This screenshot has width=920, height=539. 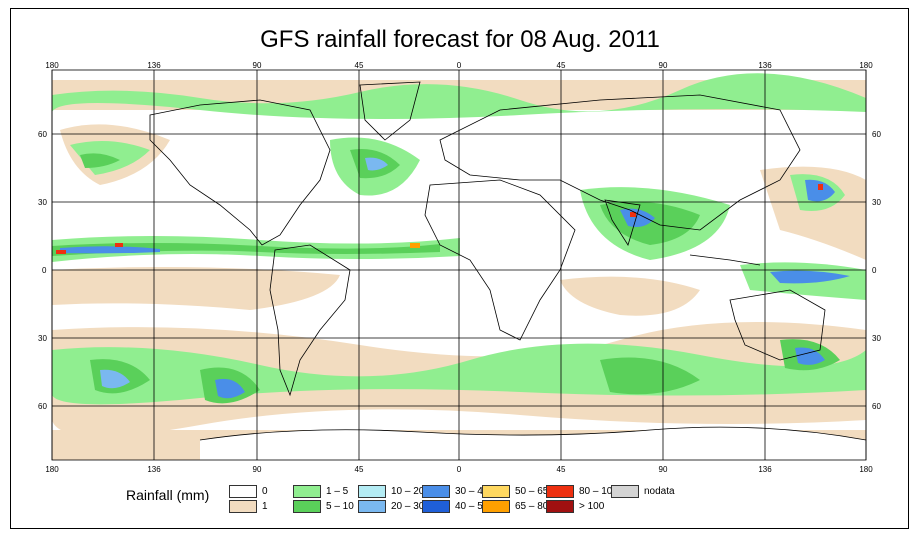 What do you see at coordinates (472, 506) in the screenshot?
I see `legend-label: 40 – 50` at bounding box center [472, 506].